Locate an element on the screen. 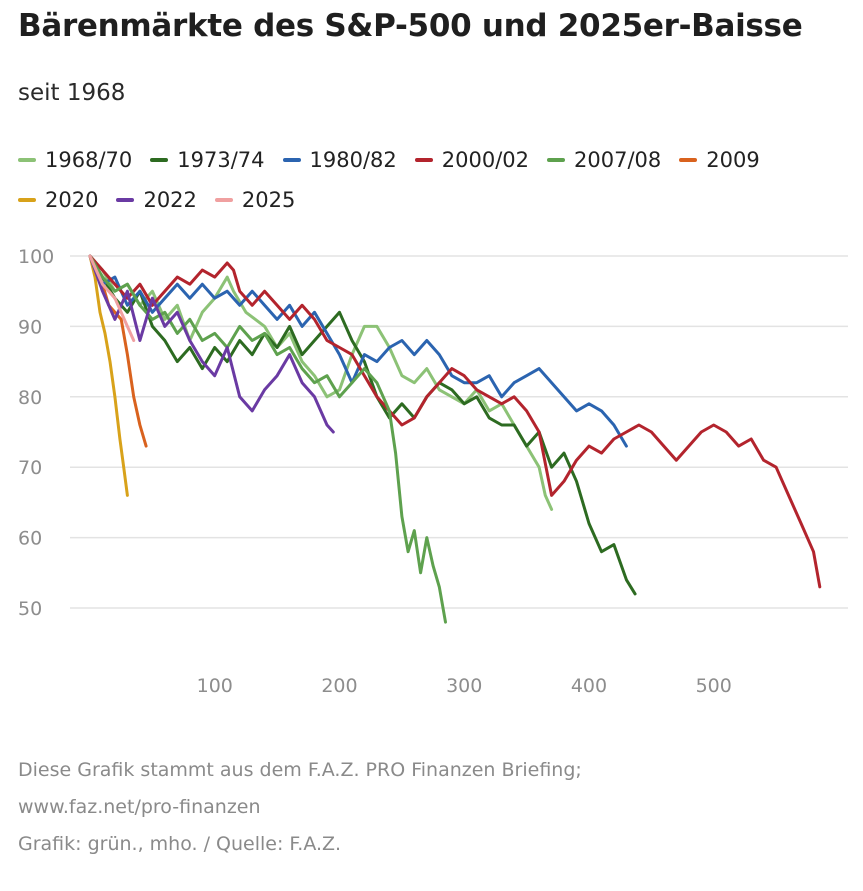 The height and width of the screenshot is (891, 863). legend-item-2020: 2020 is located at coordinates (58, 200).